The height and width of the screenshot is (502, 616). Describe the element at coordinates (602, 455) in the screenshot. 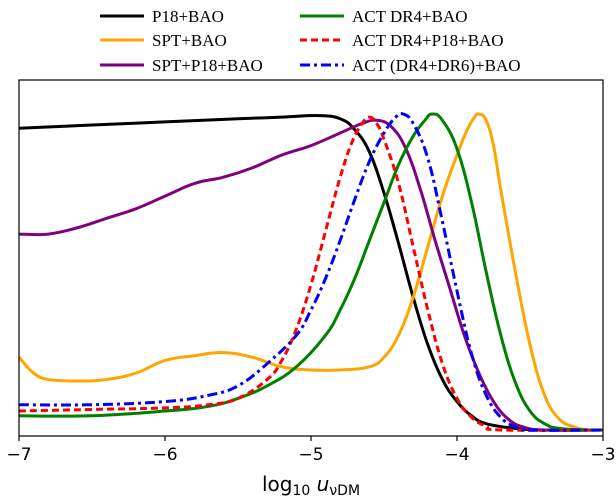

I see `x-tick-label: −3` at that location.